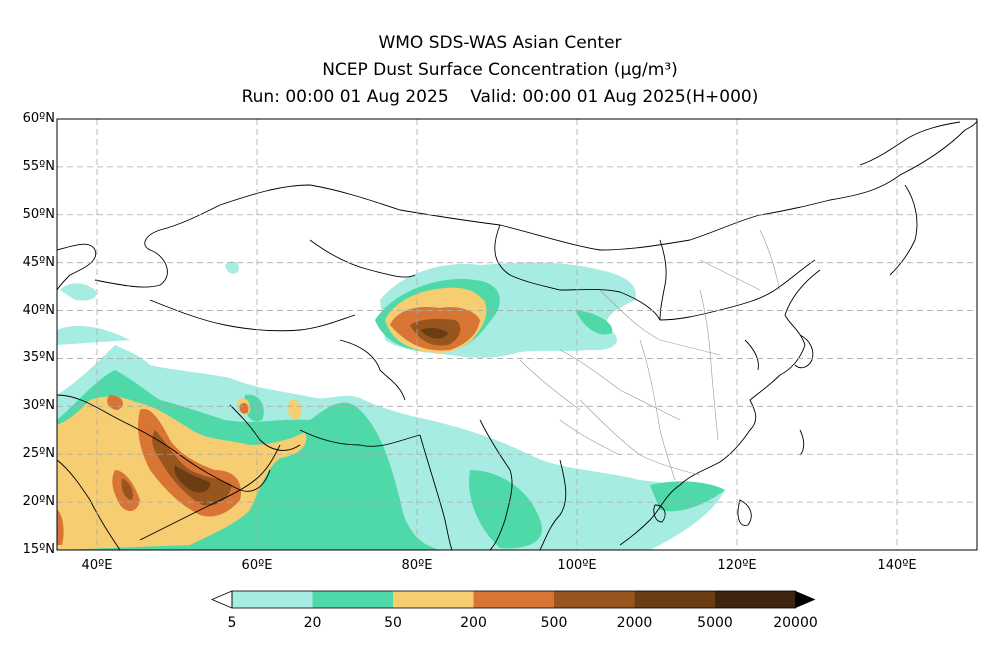  What do you see at coordinates (38, 118) in the screenshot?
I see `latitude-label: 60ºN` at bounding box center [38, 118].